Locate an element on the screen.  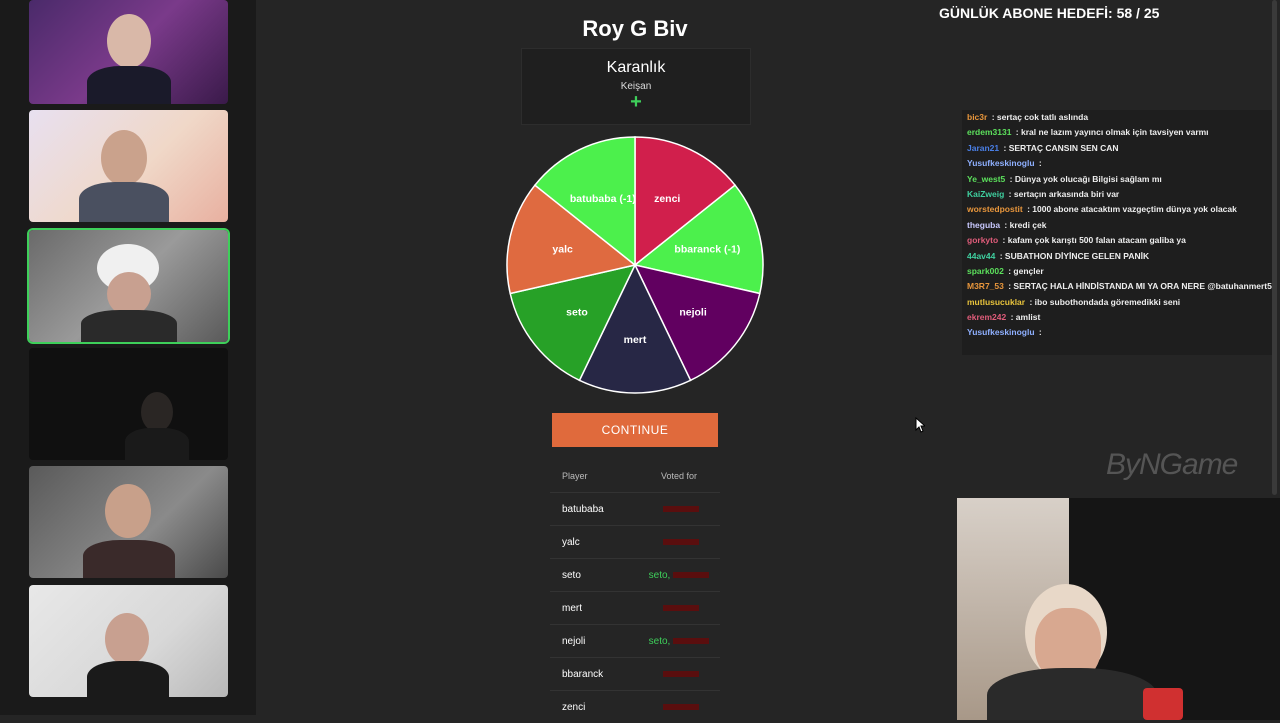
chat-username: M3R7_53 is located at coordinates (985, 286).